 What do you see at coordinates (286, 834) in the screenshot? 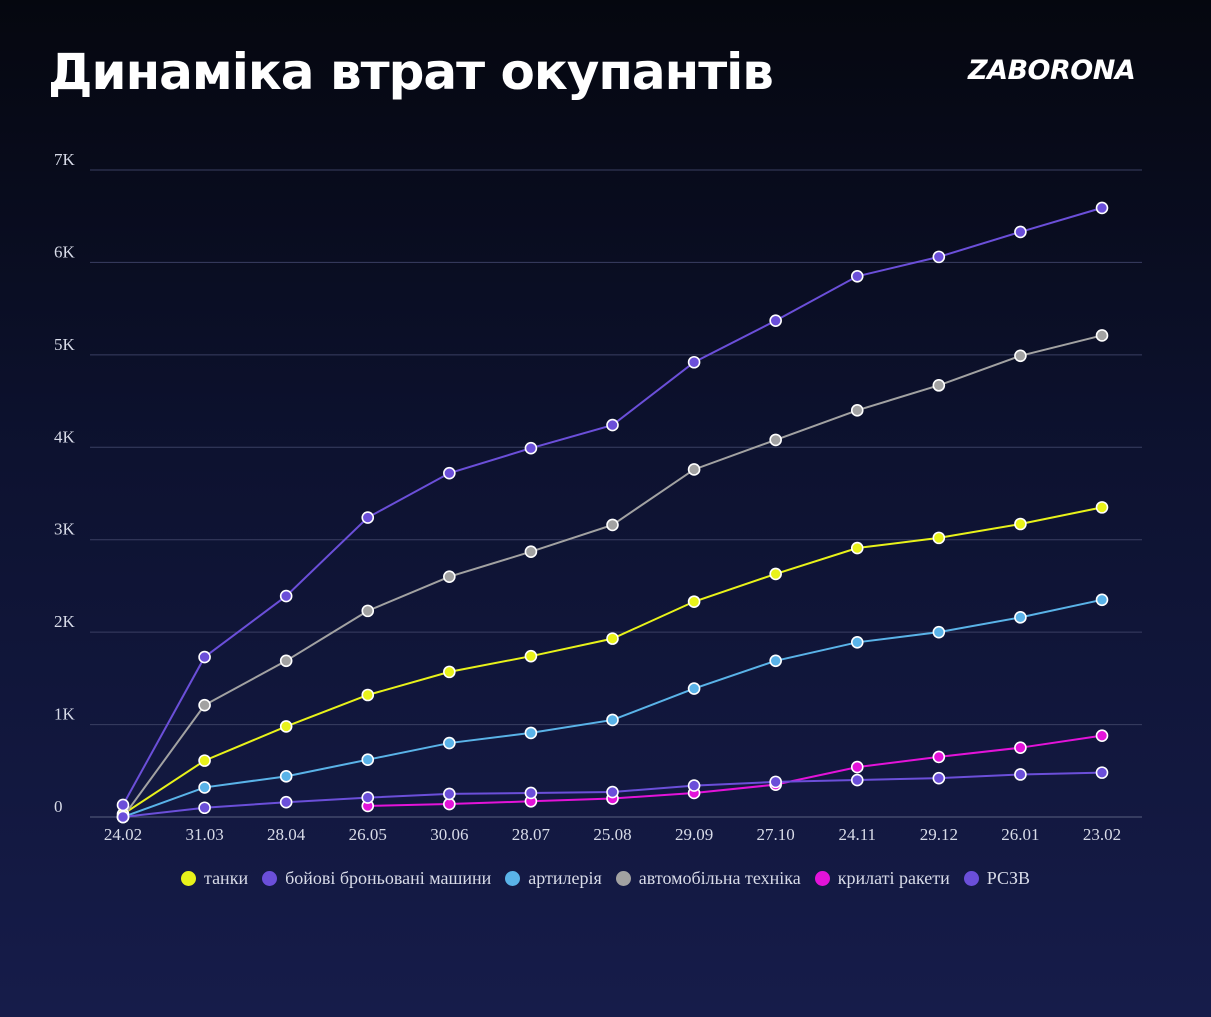
I see `x-tick-label: 28.04` at bounding box center [286, 834].